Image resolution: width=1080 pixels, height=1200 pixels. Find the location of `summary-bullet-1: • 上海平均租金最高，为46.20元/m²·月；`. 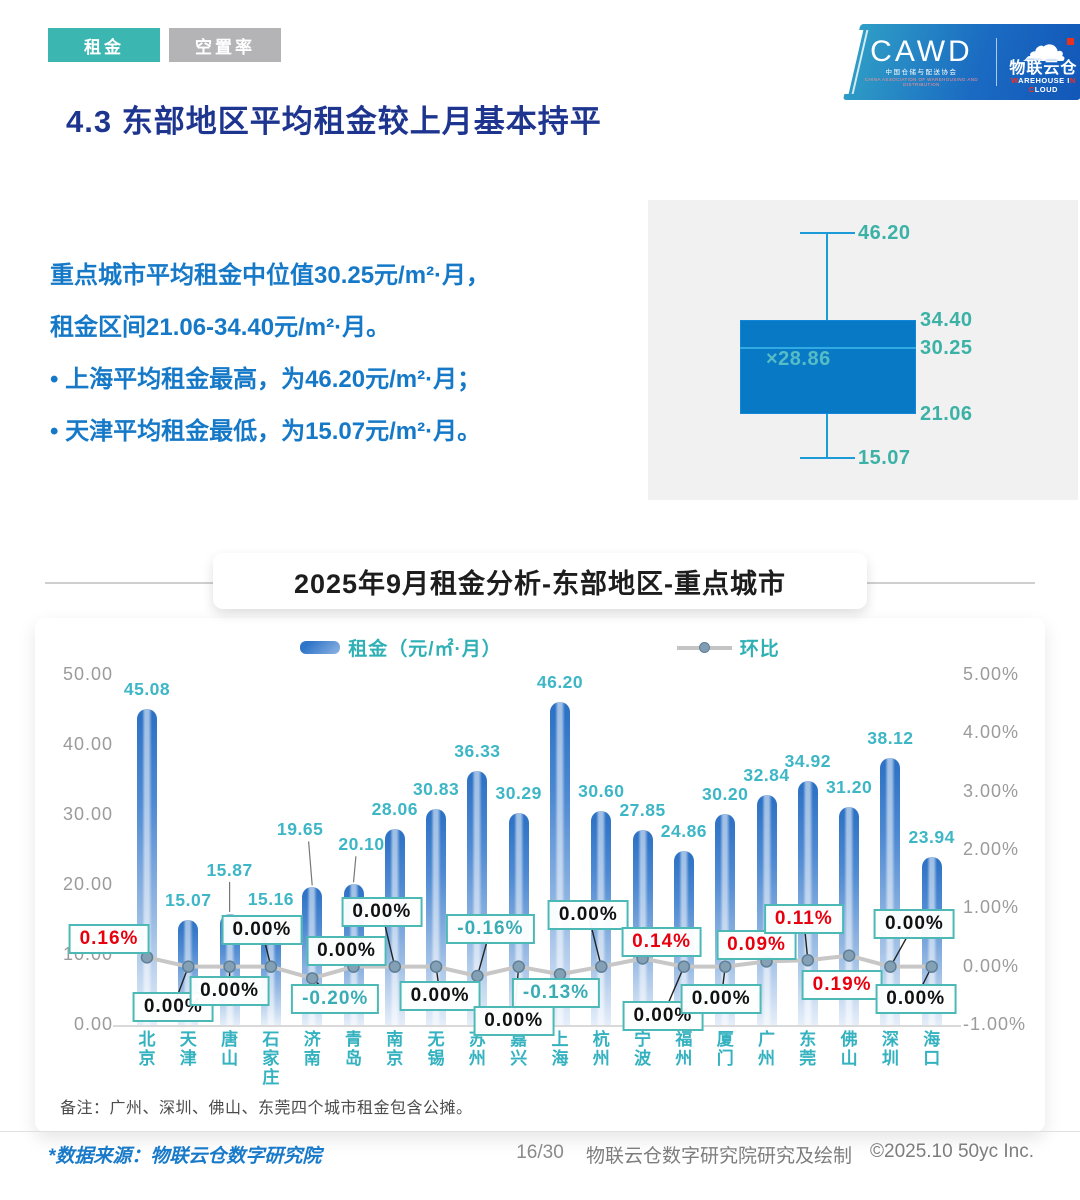

summary-bullet-1: • 上海平均租金最高，为46.20元/m²·月； is located at coordinates (266, 379).